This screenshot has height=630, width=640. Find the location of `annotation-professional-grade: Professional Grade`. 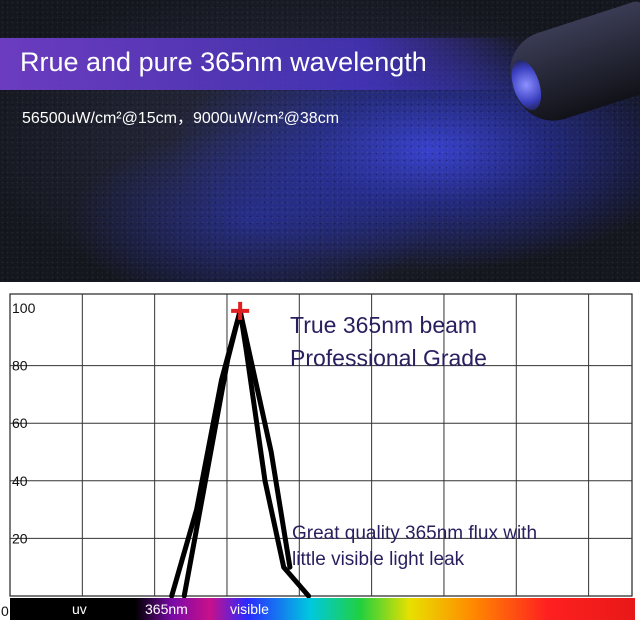

annotation-professional-grade: Professional Grade is located at coordinates (388, 358).